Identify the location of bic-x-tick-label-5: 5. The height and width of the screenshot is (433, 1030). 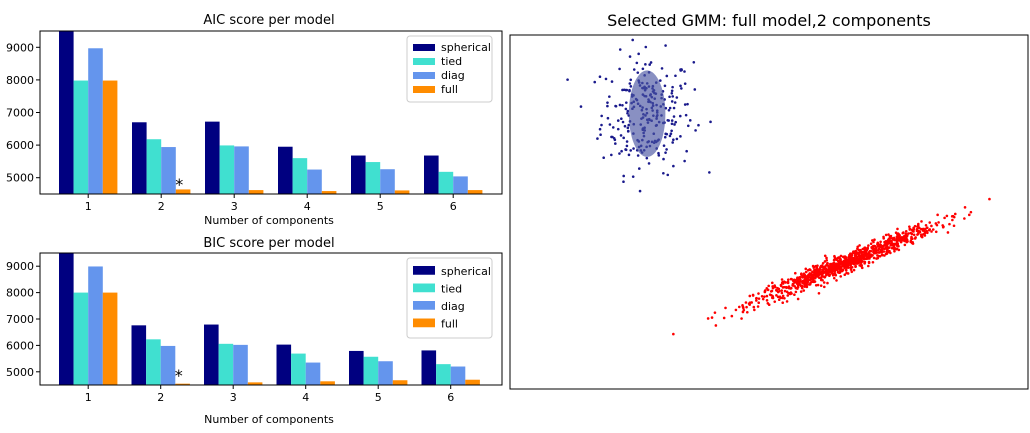
(378, 397).